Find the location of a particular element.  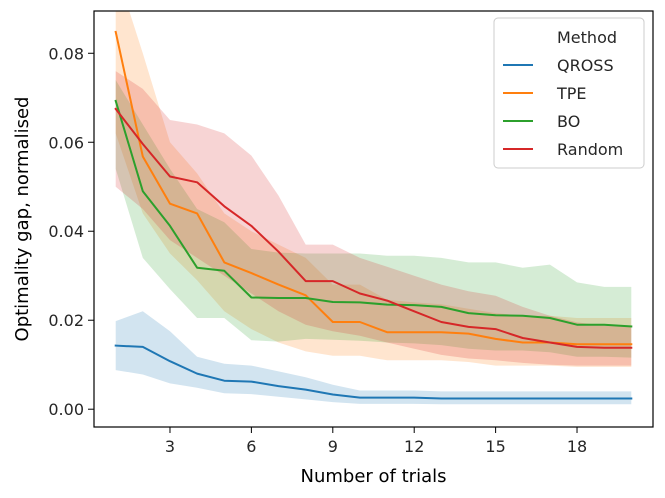

x-tick-label-12: 12 is located at coordinates (414, 446).